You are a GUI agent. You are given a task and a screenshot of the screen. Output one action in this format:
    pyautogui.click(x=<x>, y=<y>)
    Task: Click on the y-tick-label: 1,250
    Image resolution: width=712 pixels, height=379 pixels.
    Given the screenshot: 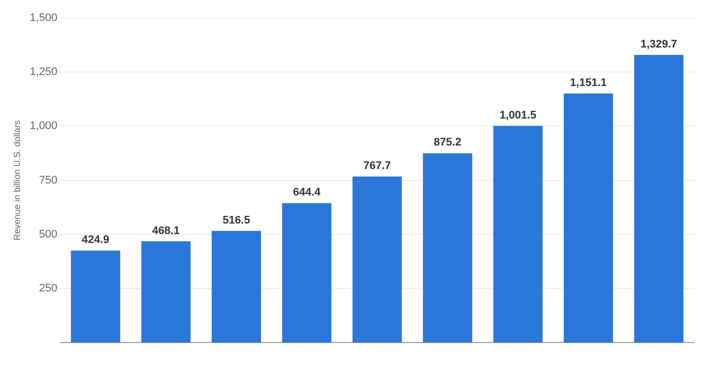 What is the action you would take?
    pyautogui.click(x=44, y=72)
    